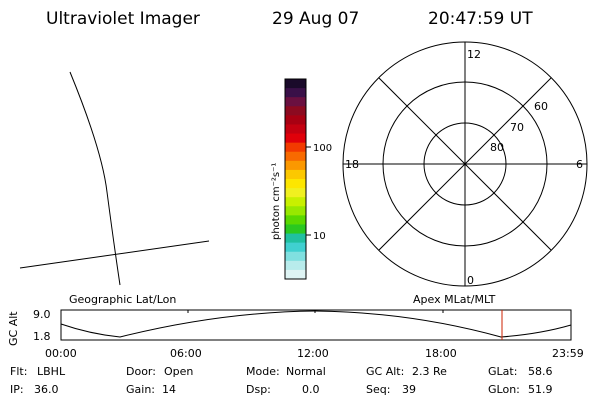  What do you see at coordinates (316, 324) in the screenshot?
I see `altitude-curve` at bounding box center [316, 324].